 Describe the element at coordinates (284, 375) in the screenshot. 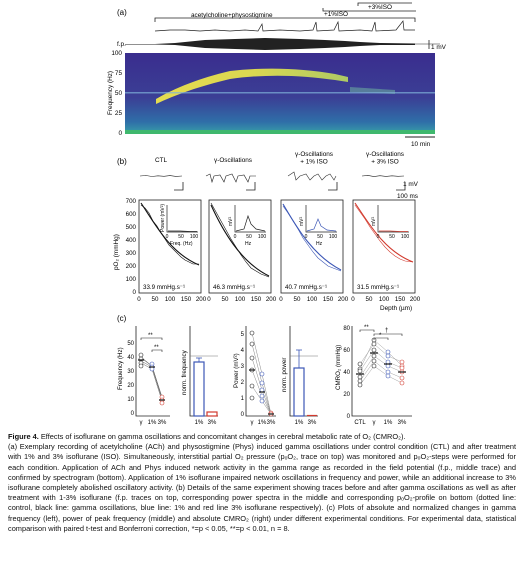

I see `svg-text: norm. power` at that location.